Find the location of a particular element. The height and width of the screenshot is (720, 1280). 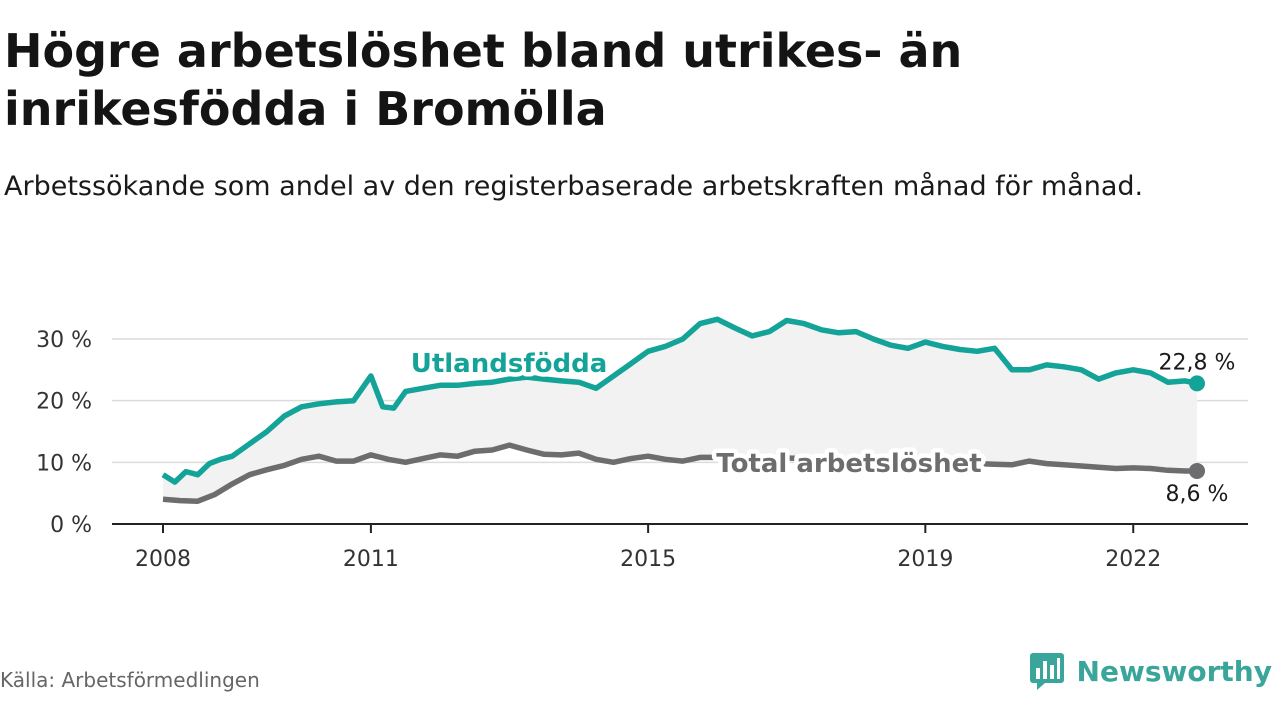

x-tick-label: 2015 is located at coordinates (648, 559).